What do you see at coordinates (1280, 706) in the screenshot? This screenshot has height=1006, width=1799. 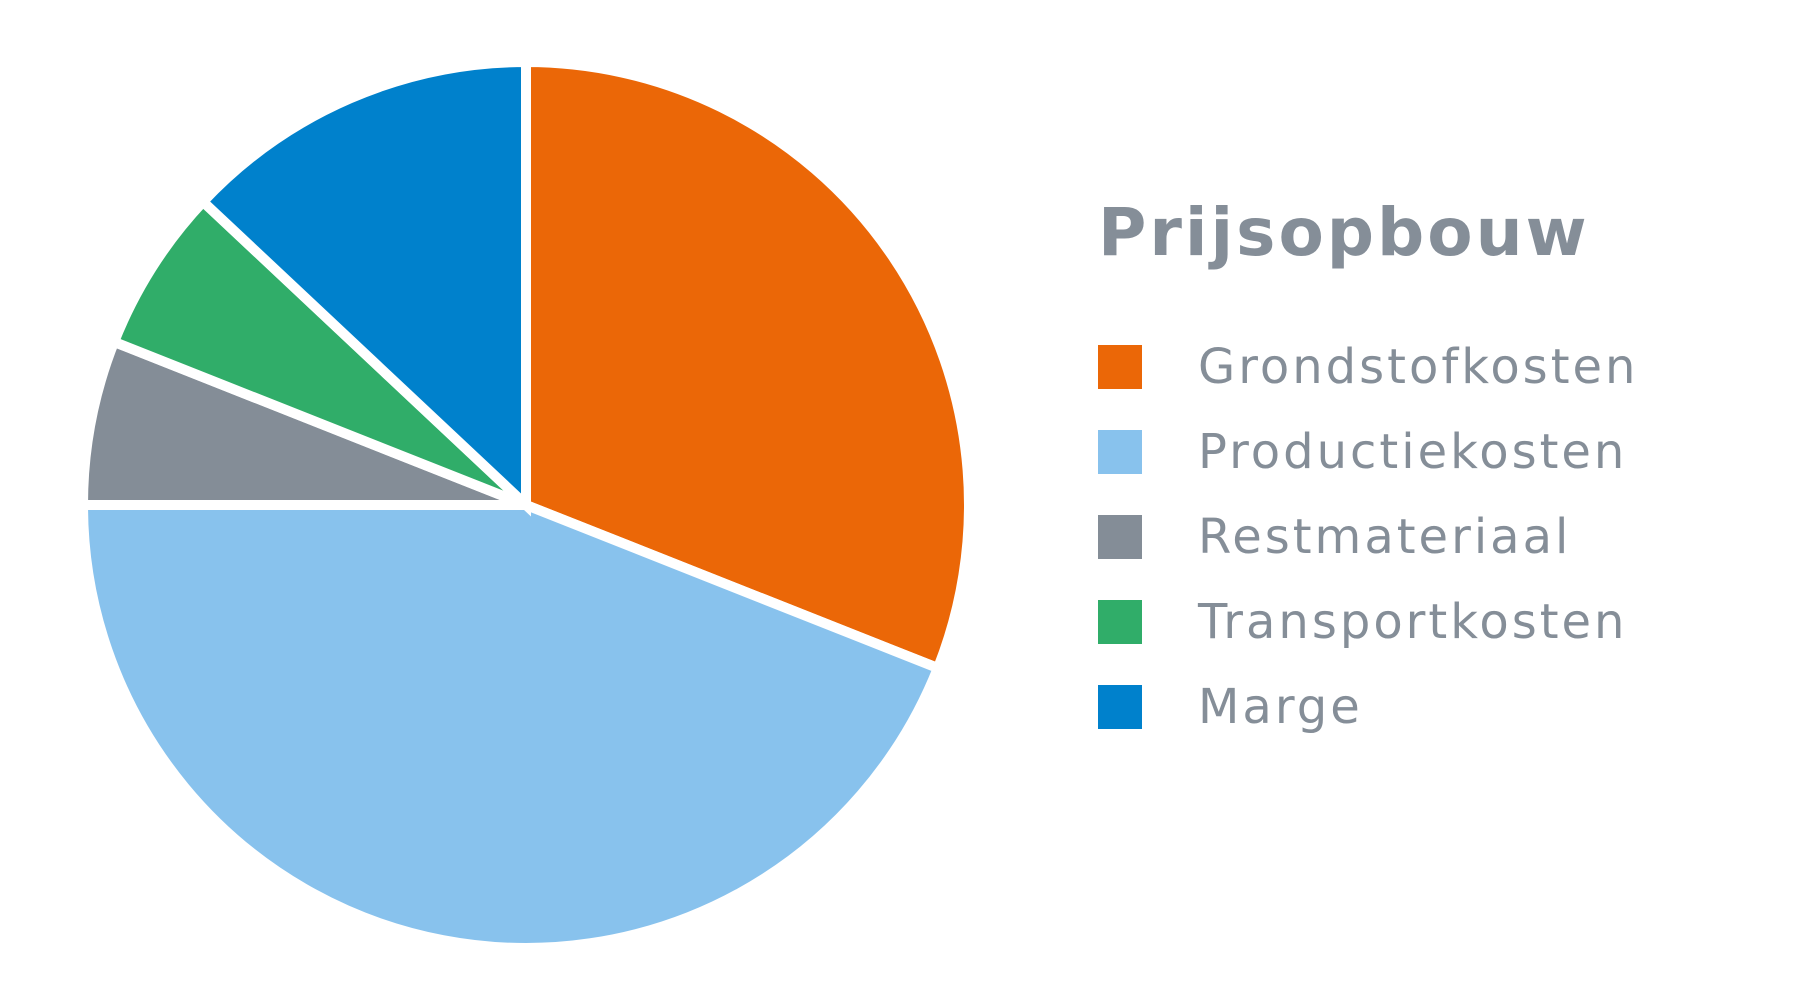 I see `legend-label: Marge` at bounding box center [1280, 706].